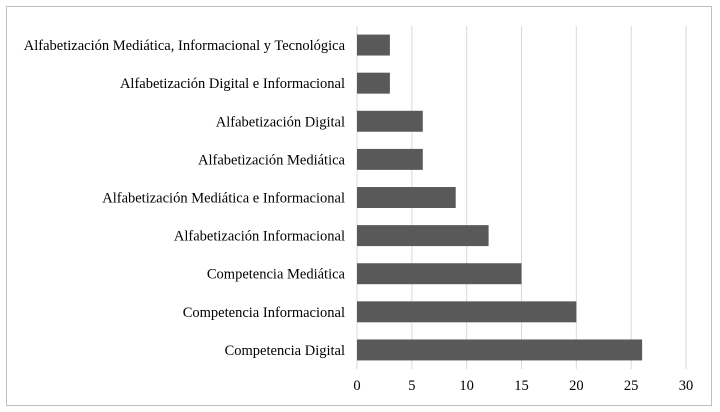 The height and width of the screenshot is (412, 720). I want to click on category-label: Competencia Mediática, so click(276, 275).